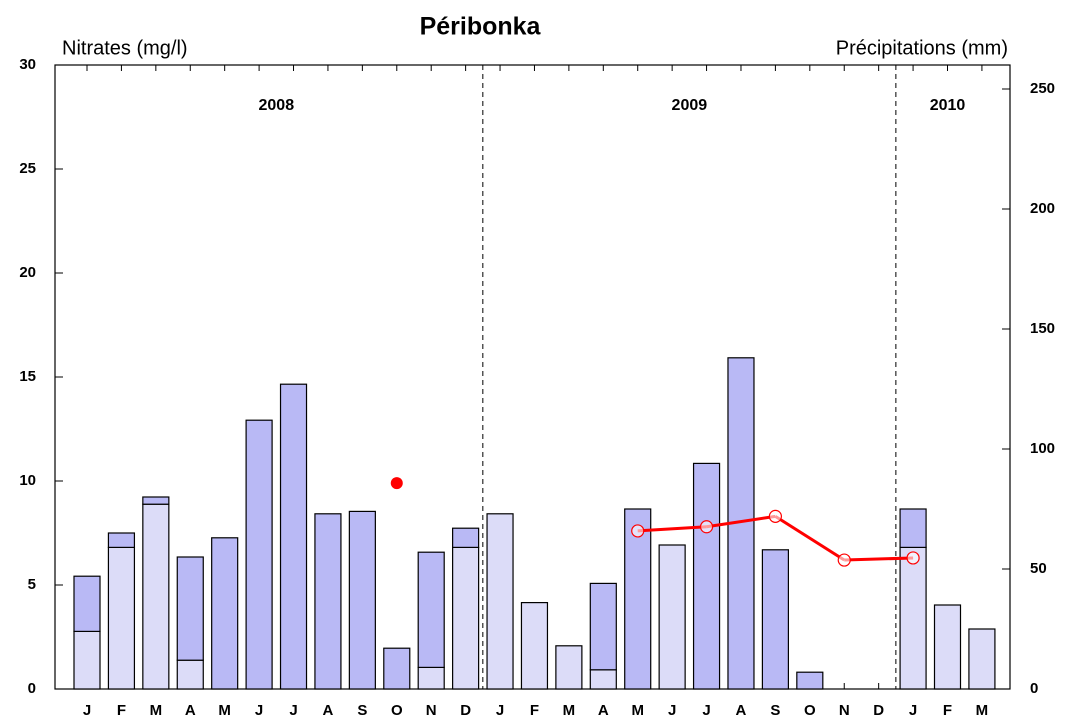 Image resolution: width=1073 pixels, height=723 pixels. I want to click on y-tick-label: 0, so click(32, 688).